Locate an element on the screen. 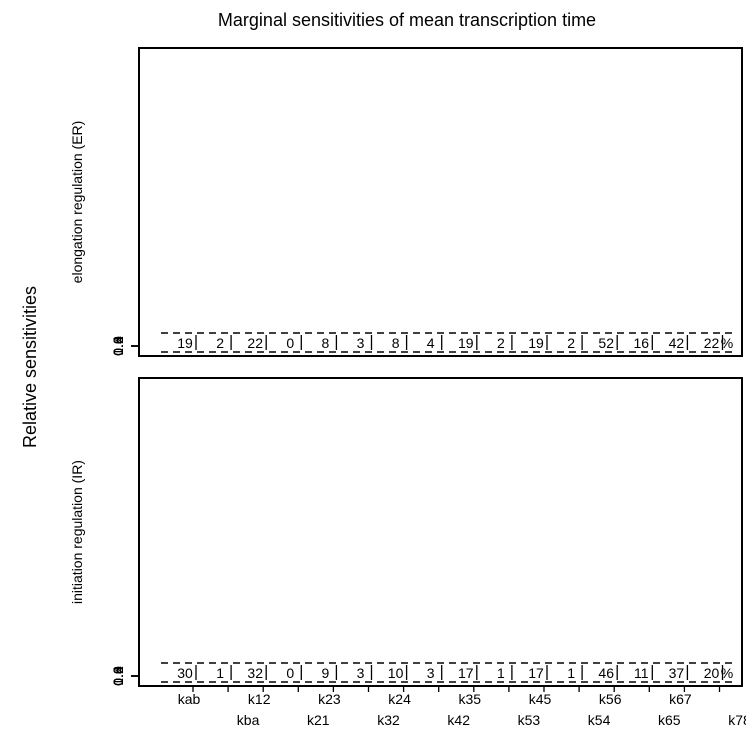 This screenshot has width=746, height=731. category-label-k23: k23 is located at coordinates (329, 699).